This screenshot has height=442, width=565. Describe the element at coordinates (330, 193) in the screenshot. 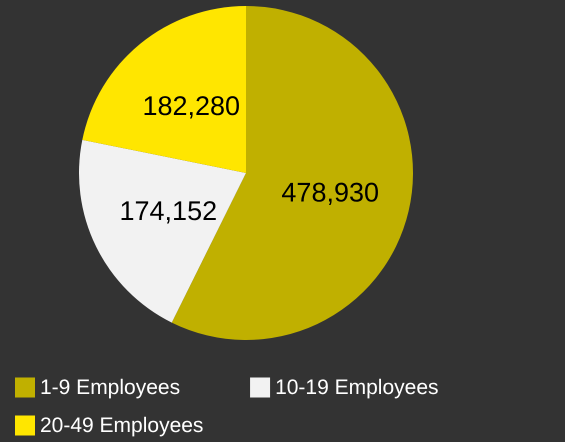

I see `data-label: 478,930` at that location.